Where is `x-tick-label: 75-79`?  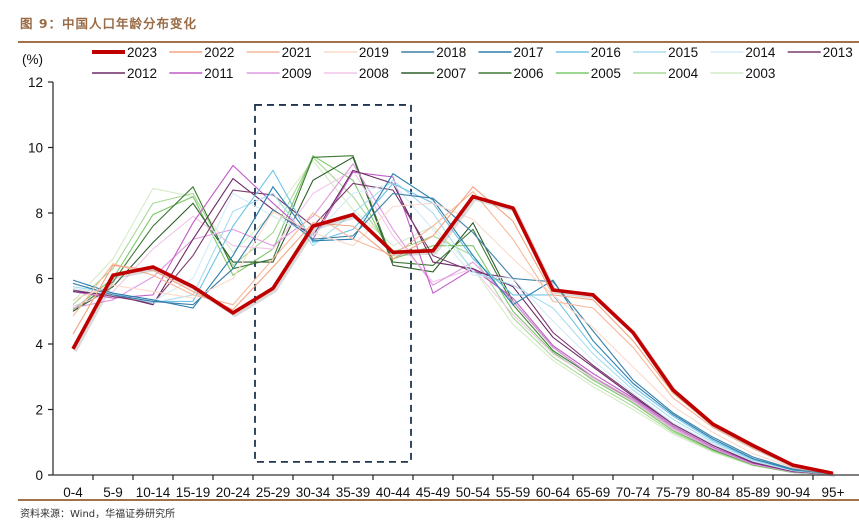 x-tick-label: 75-79 is located at coordinates (673, 492).